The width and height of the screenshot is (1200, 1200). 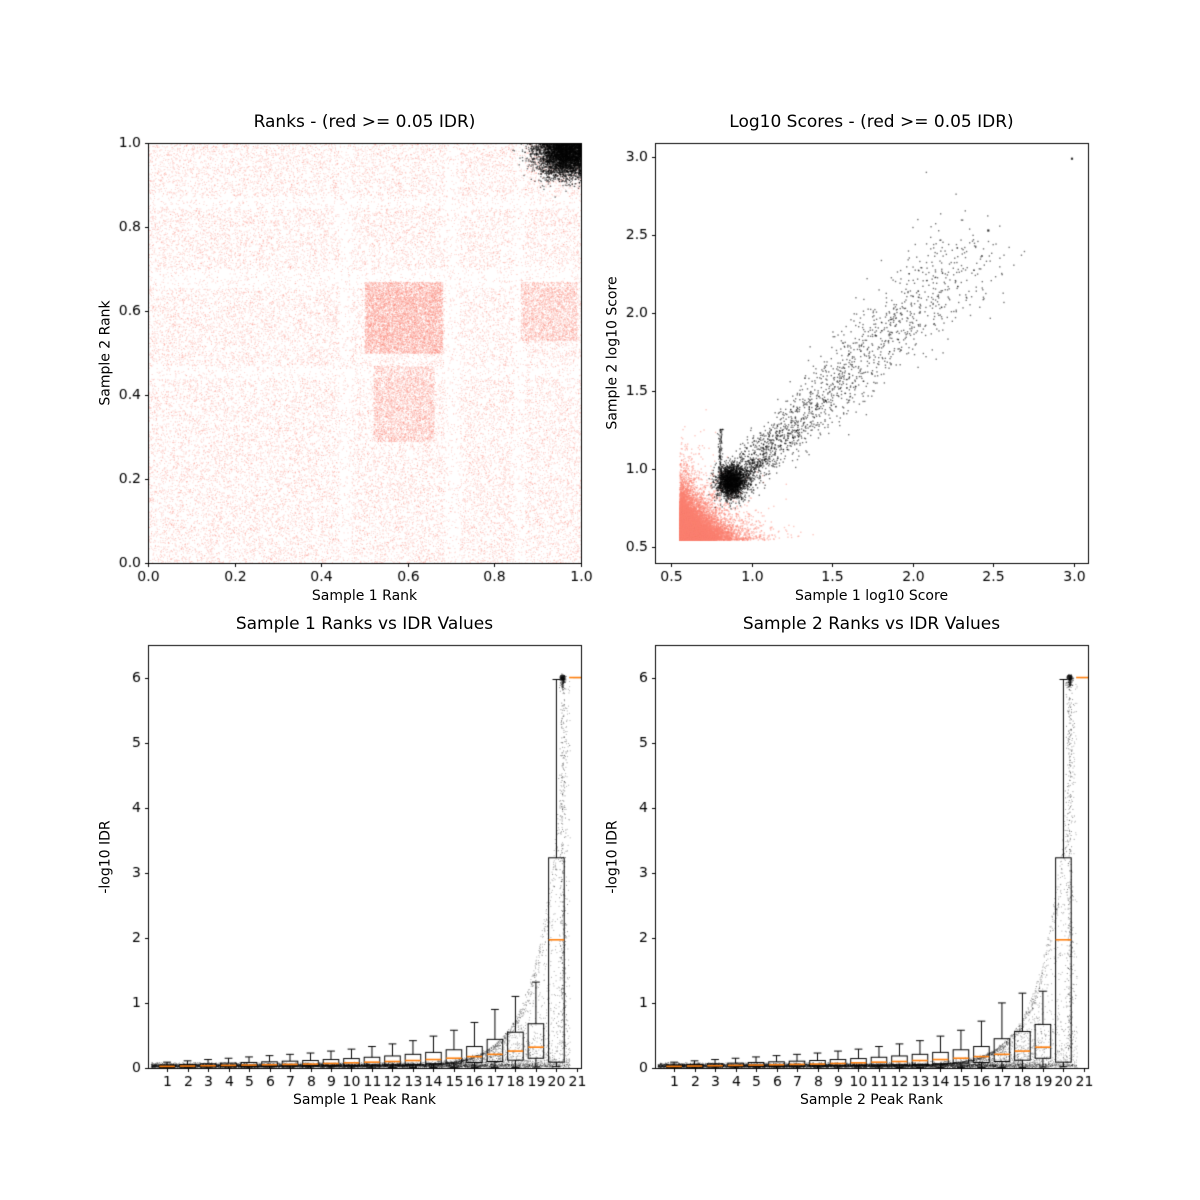 What do you see at coordinates (871, 122) in the screenshot?
I see `scores-plot-title: Log10 Scores - (red >= 0.05 IDR)` at bounding box center [871, 122].